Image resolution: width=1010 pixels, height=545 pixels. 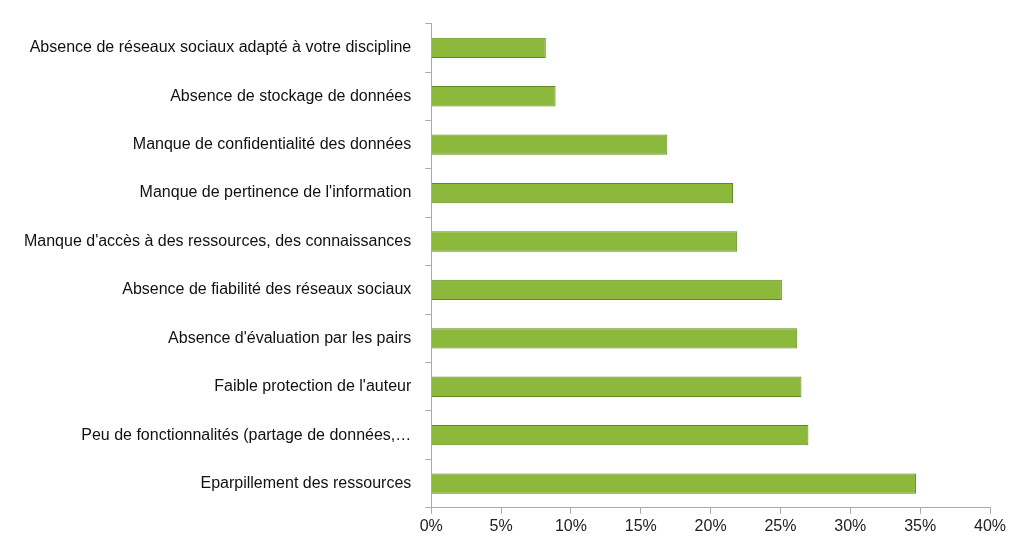 What do you see at coordinates (920, 525) in the screenshot?
I see `x-tick-label: 35%` at bounding box center [920, 525].